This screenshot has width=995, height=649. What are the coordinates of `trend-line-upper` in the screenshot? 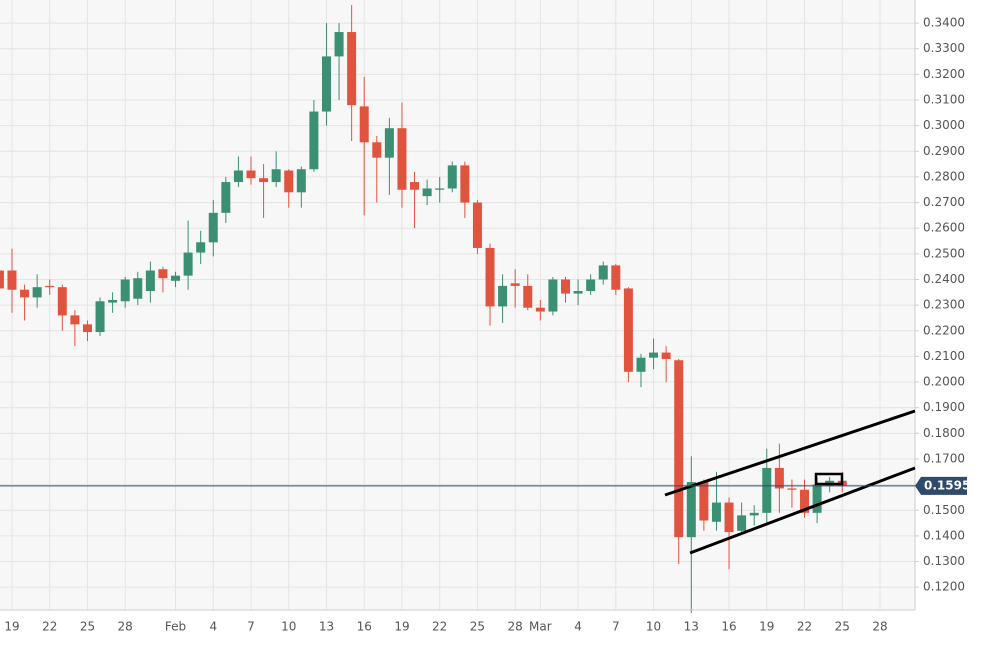 It's located at (790, 453).